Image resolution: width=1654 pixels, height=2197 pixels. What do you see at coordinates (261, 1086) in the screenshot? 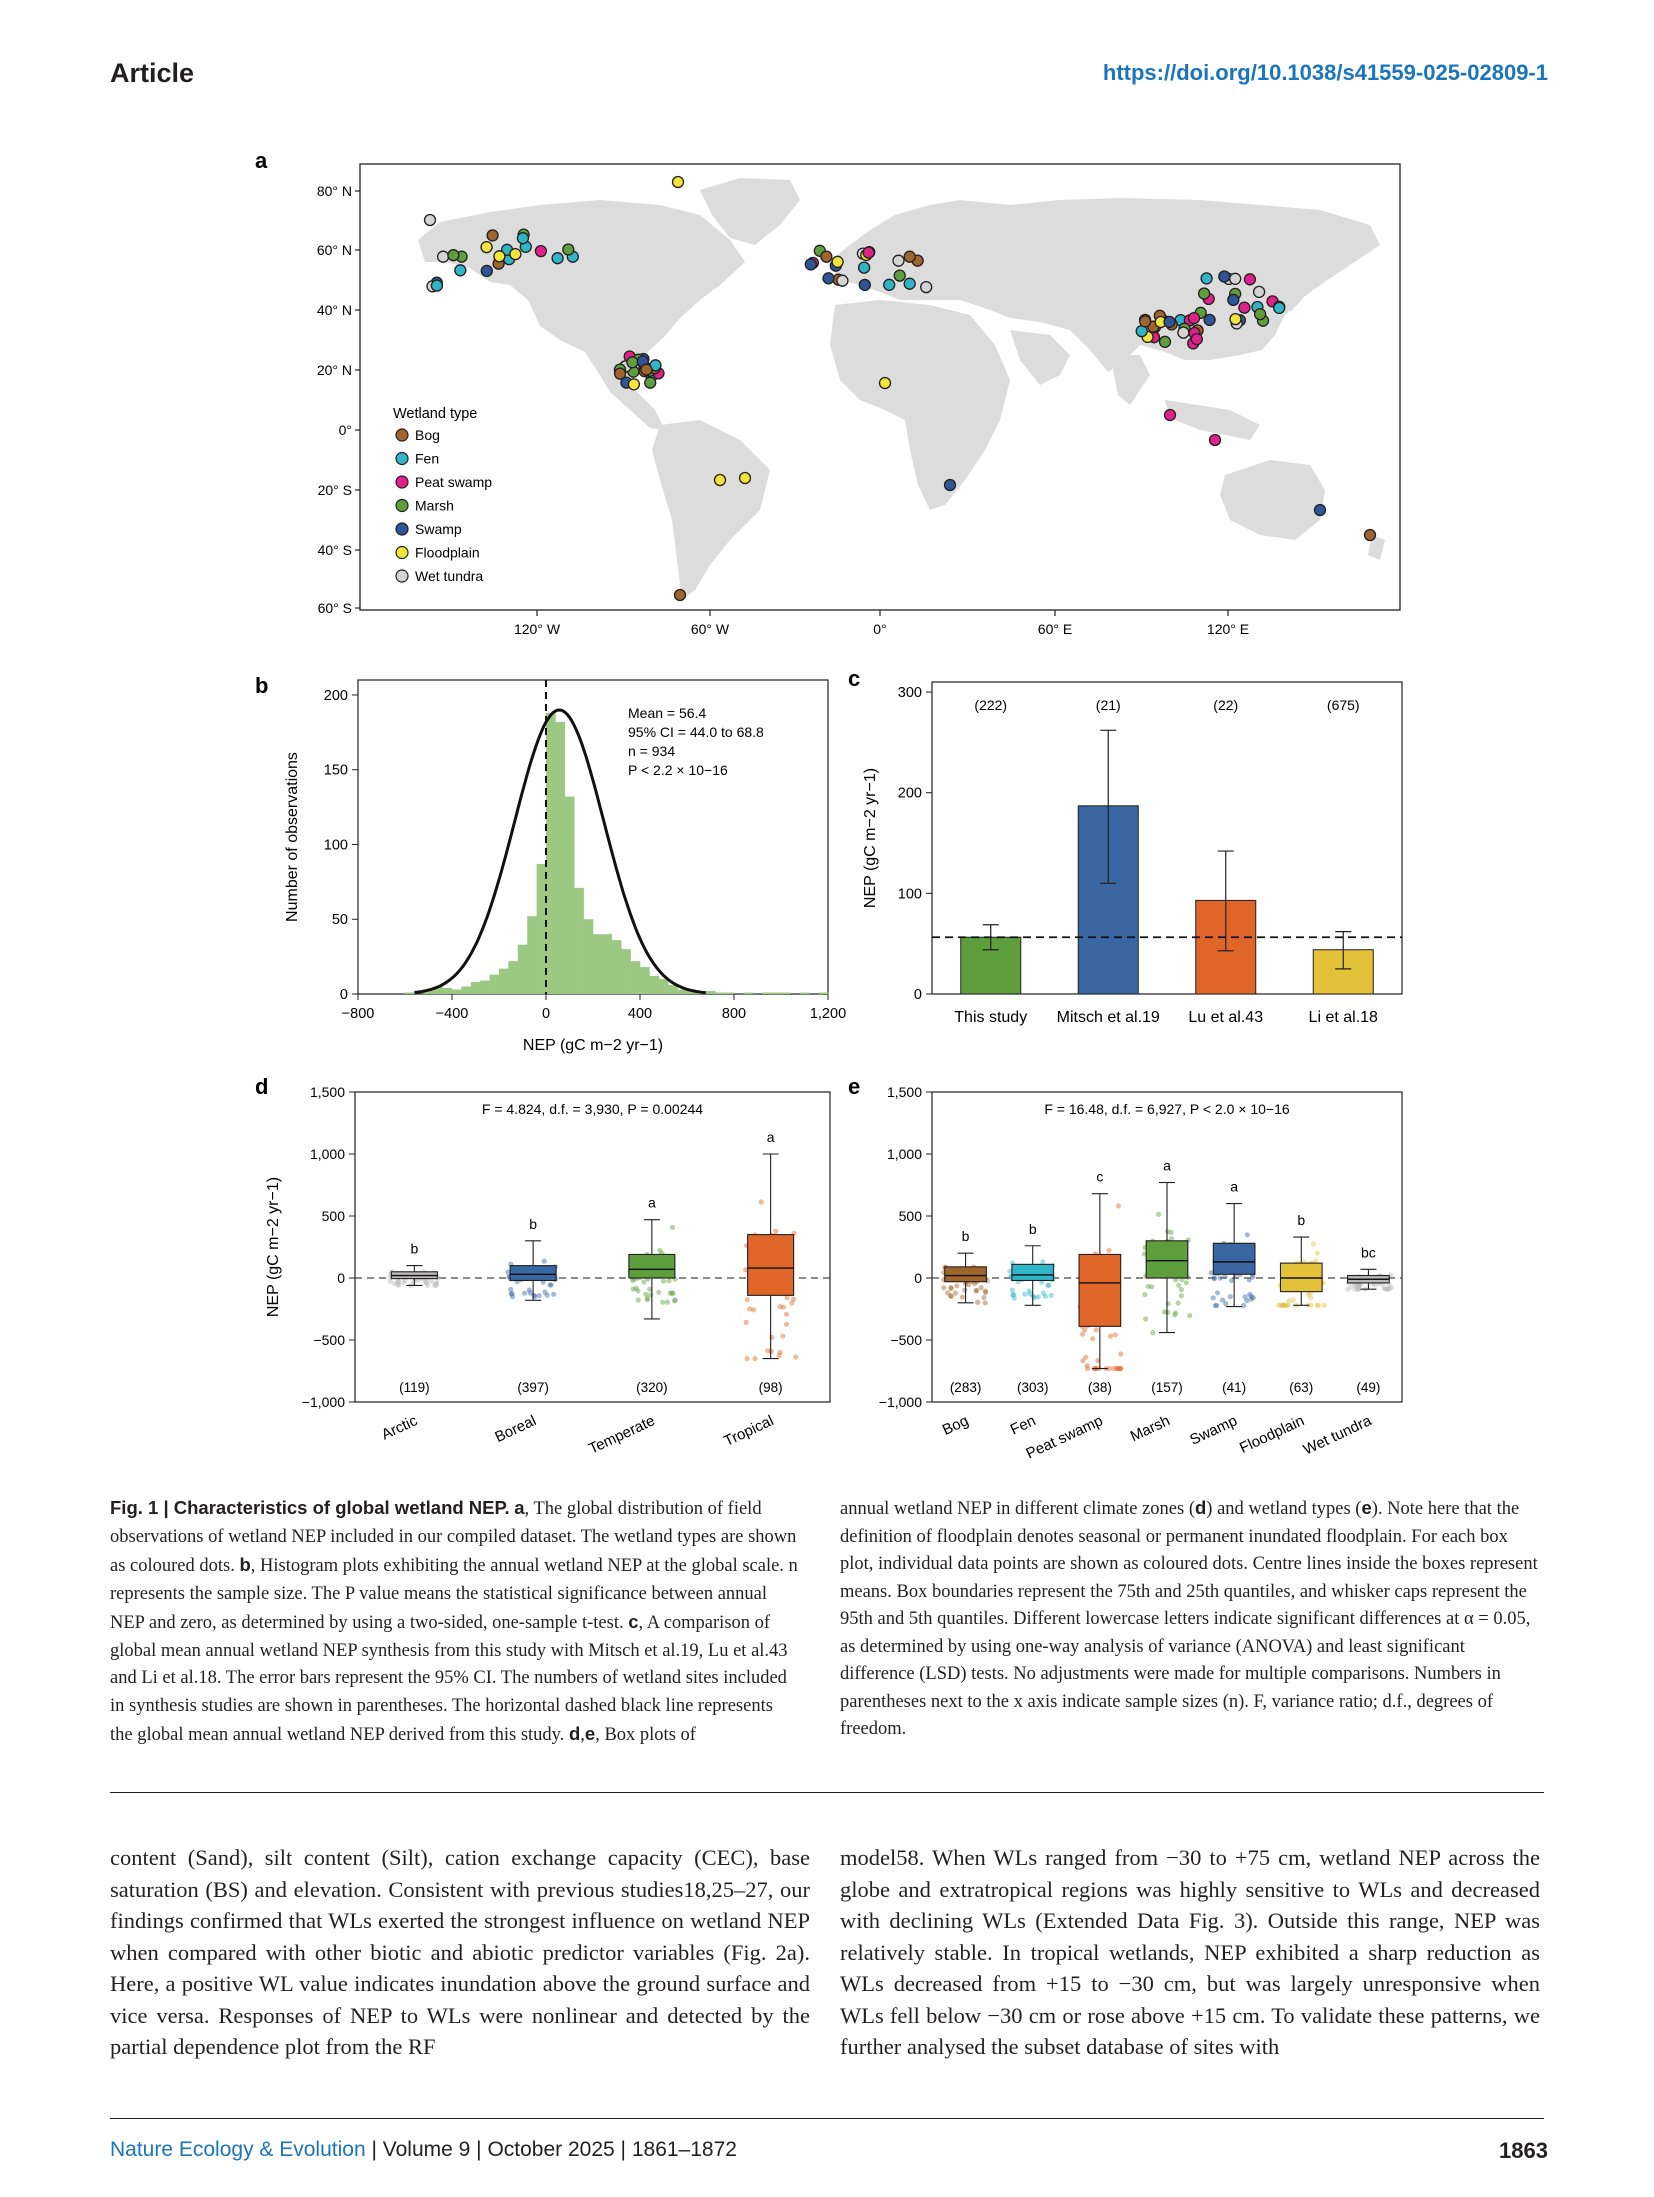
I see `panel-label-d: d` at bounding box center [261, 1086].